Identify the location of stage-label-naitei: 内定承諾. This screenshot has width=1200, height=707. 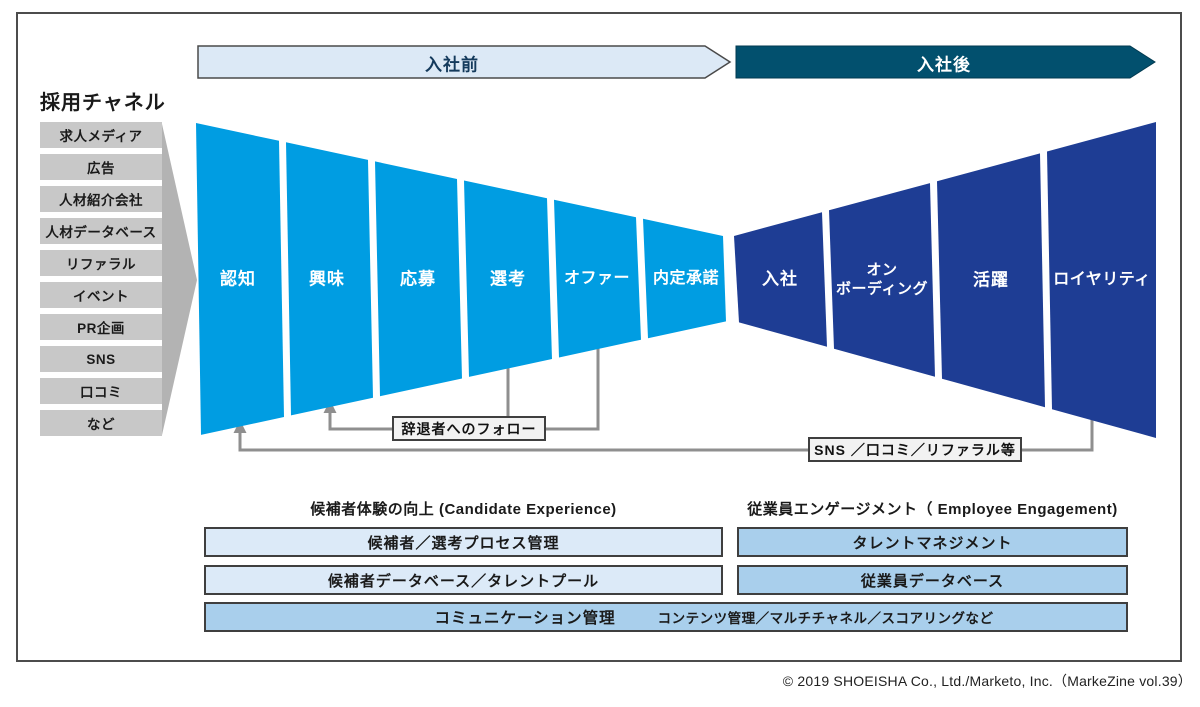
(686, 278).